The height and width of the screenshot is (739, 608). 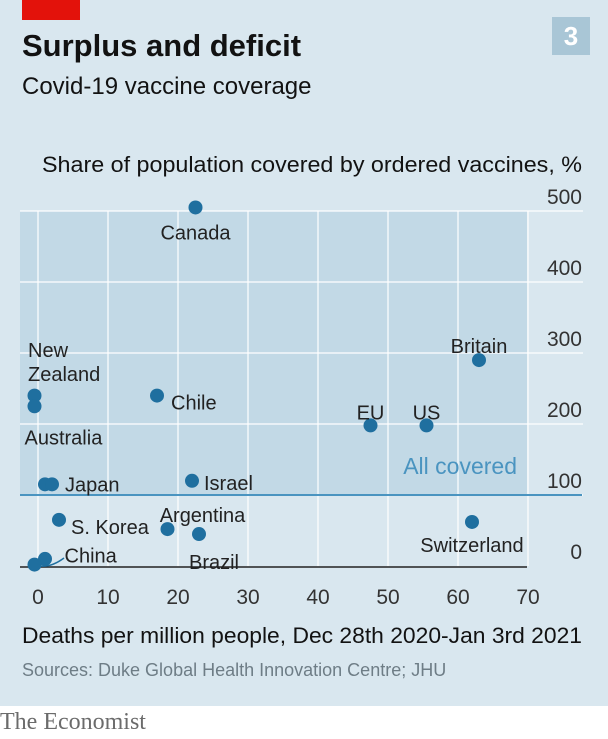 I want to click on y-tick-label: 200, so click(x=564, y=410).